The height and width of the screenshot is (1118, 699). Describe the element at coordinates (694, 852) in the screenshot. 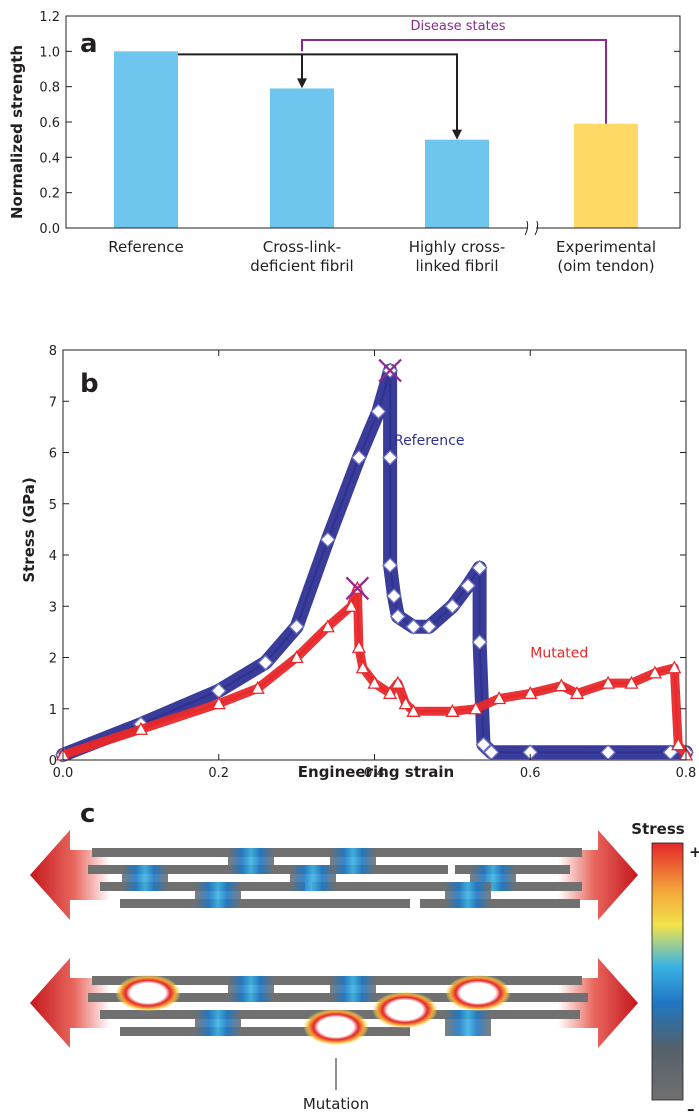

I see `colorbar-plus: +` at that location.